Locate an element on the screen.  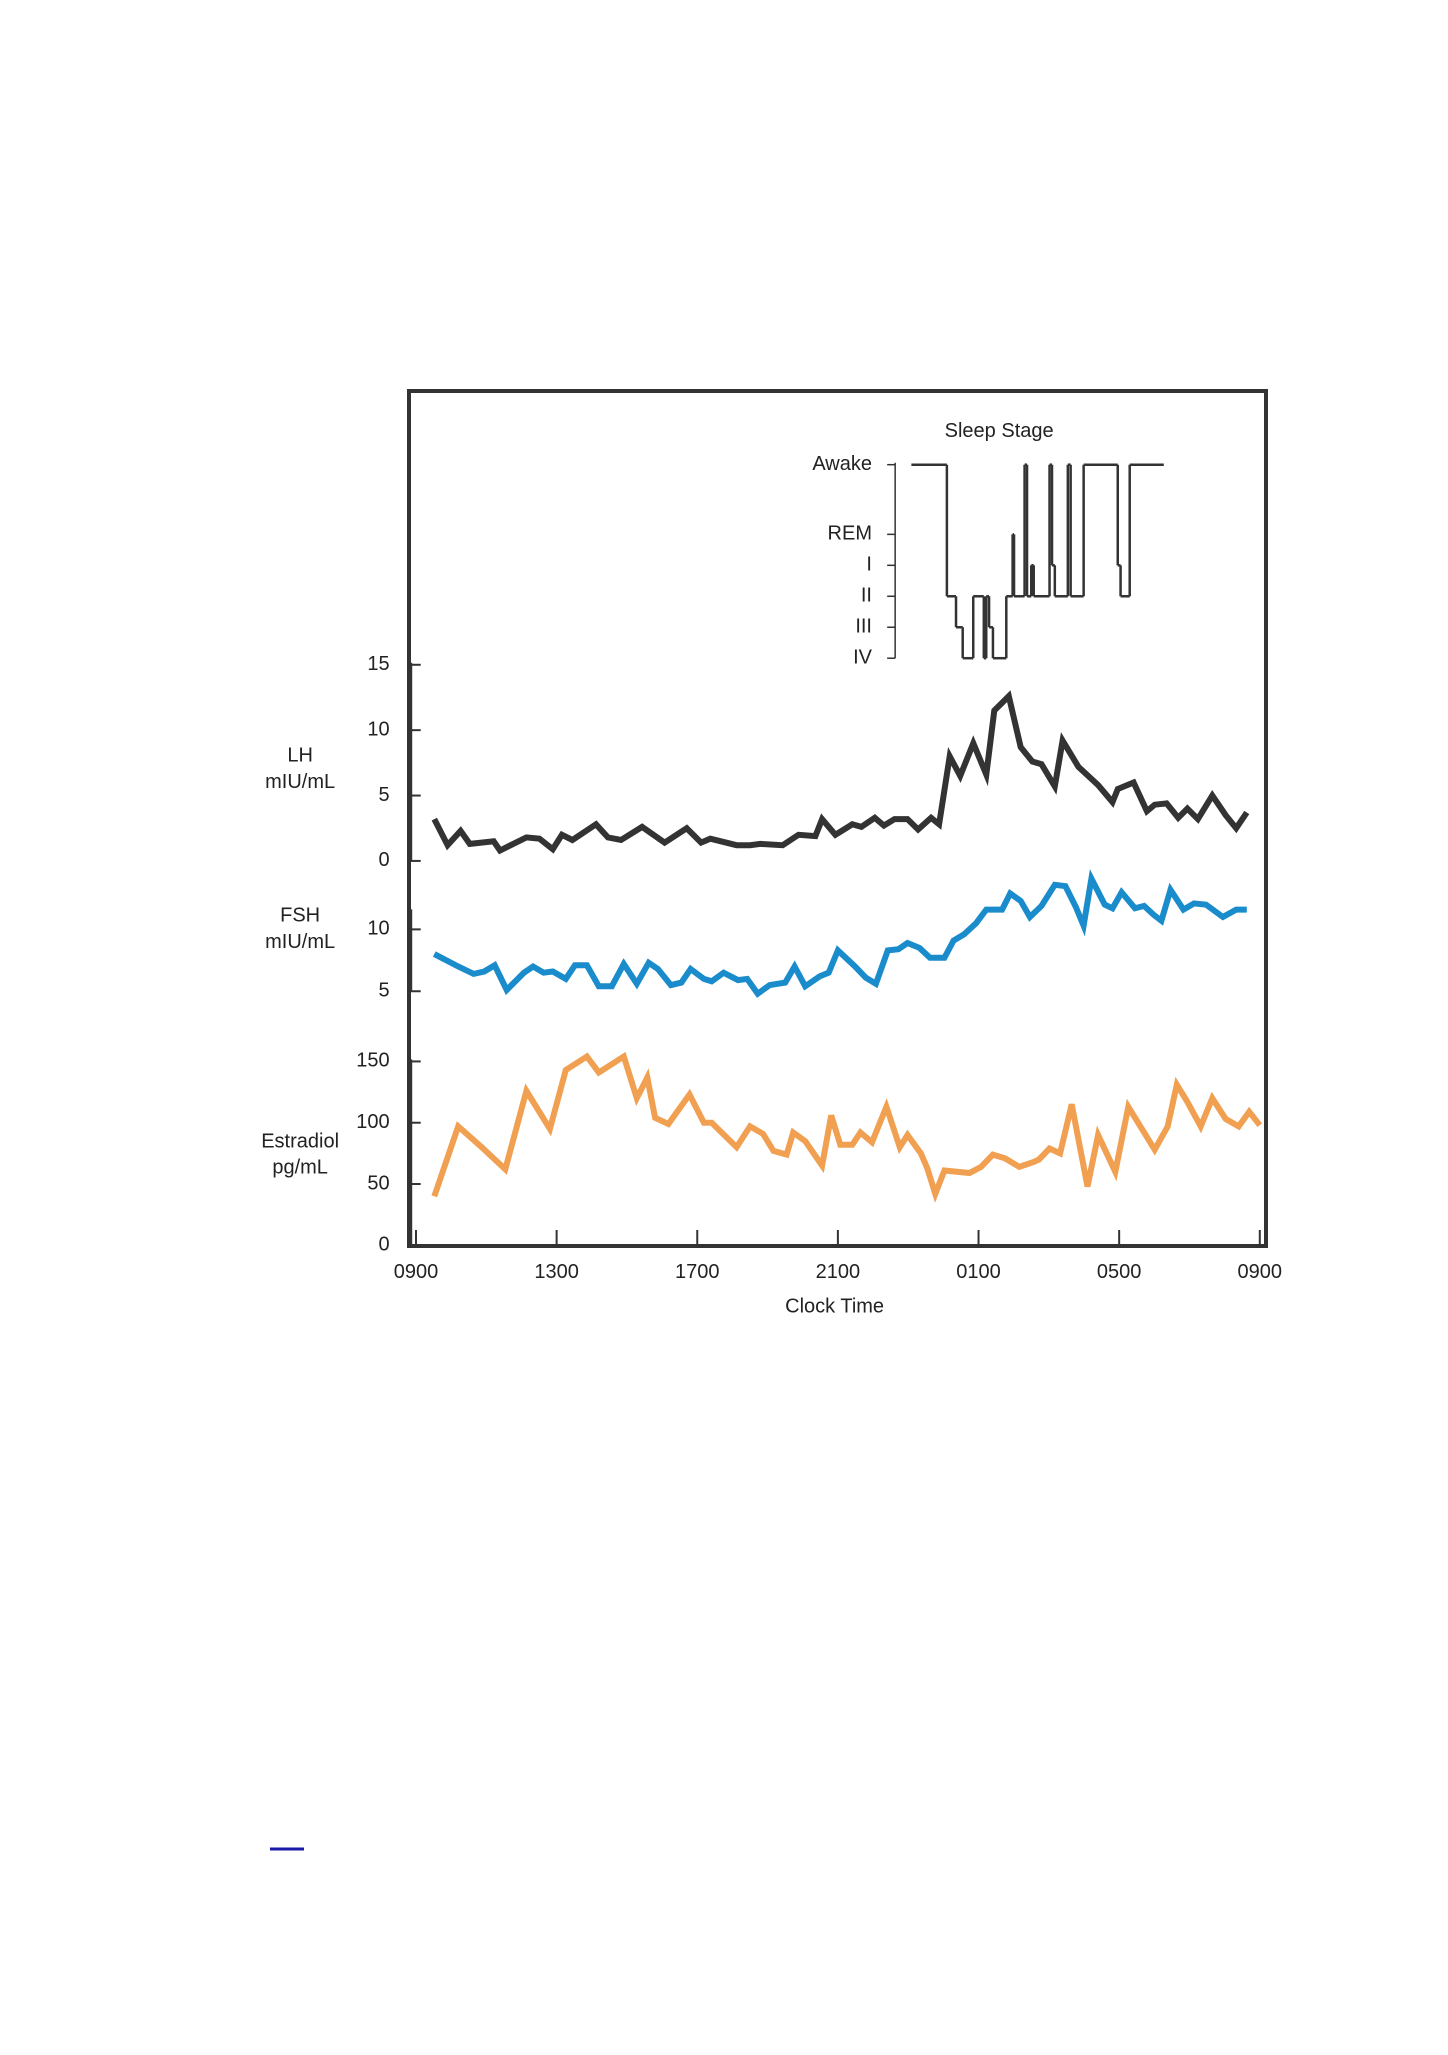
x-axis-label: Clock Time is located at coordinates (834, 1306).